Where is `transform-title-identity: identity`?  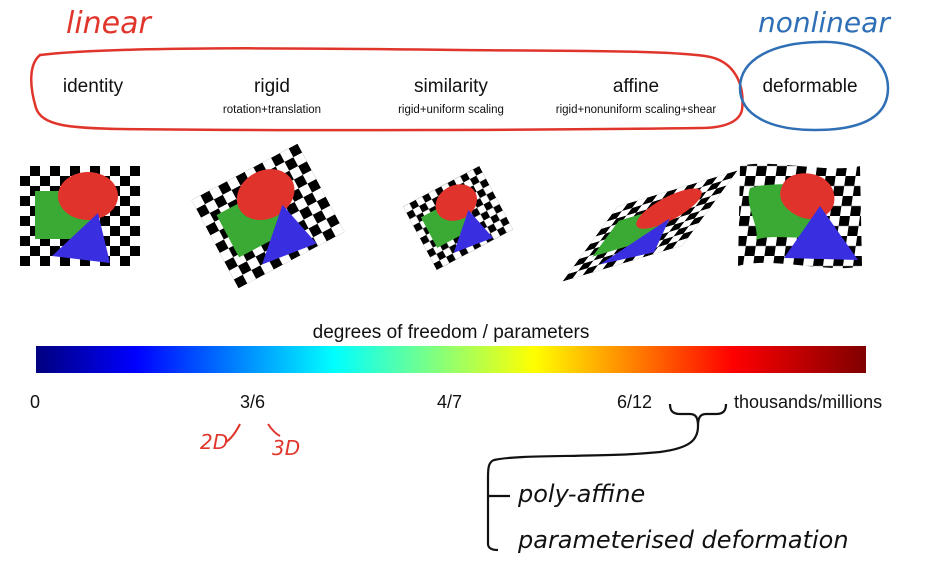 transform-title-identity: identity is located at coordinates (93, 86).